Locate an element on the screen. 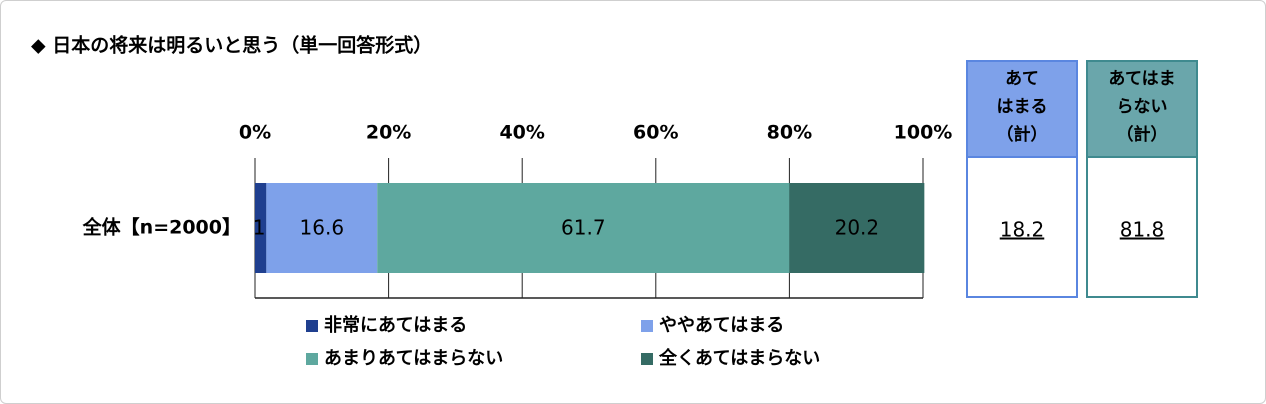 The width and height of the screenshot is (1266, 404). x-tick-label: 80% is located at coordinates (789, 133).